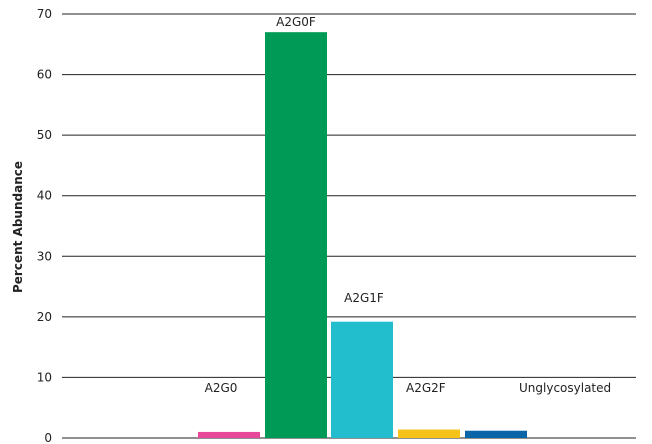  Describe the element at coordinates (44, 225) in the screenshot. I see `y-tick-labels: 0 10 20 30 40 50 60 70` at that location.